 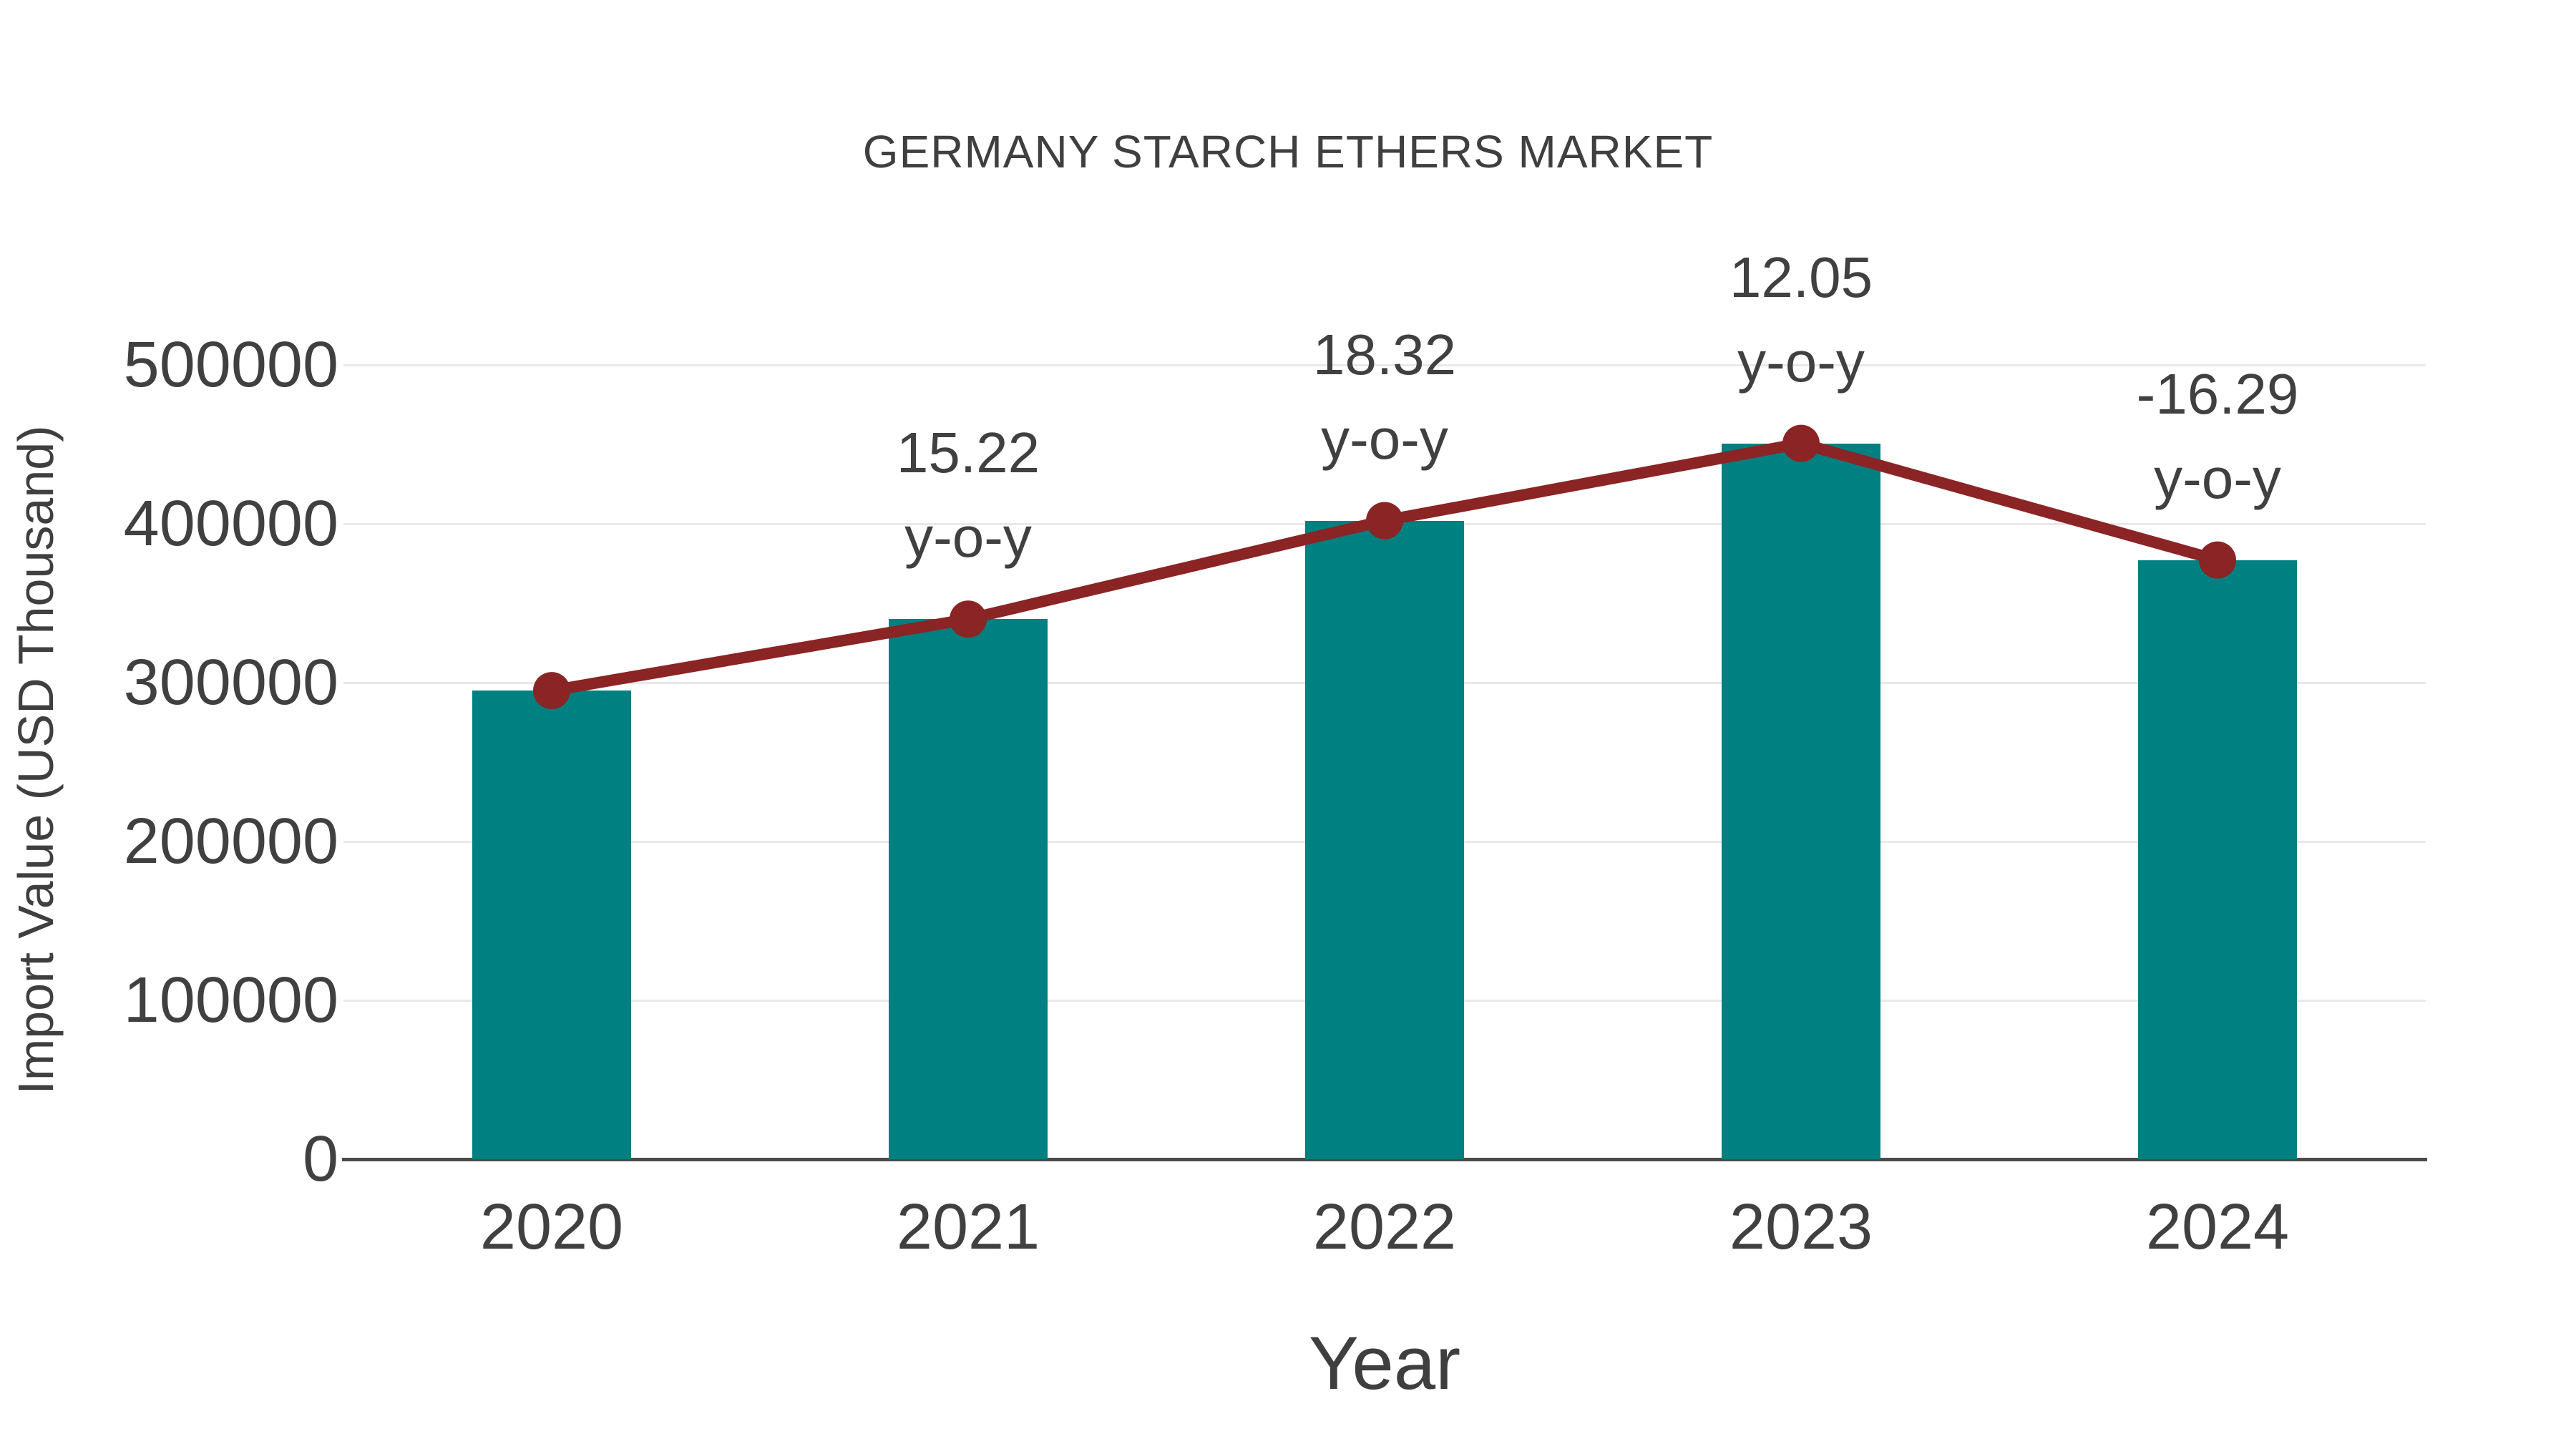 What do you see at coordinates (230, 682) in the screenshot?
I see `y-tick-label-300000: 300000` at bounding box center [230, 682].